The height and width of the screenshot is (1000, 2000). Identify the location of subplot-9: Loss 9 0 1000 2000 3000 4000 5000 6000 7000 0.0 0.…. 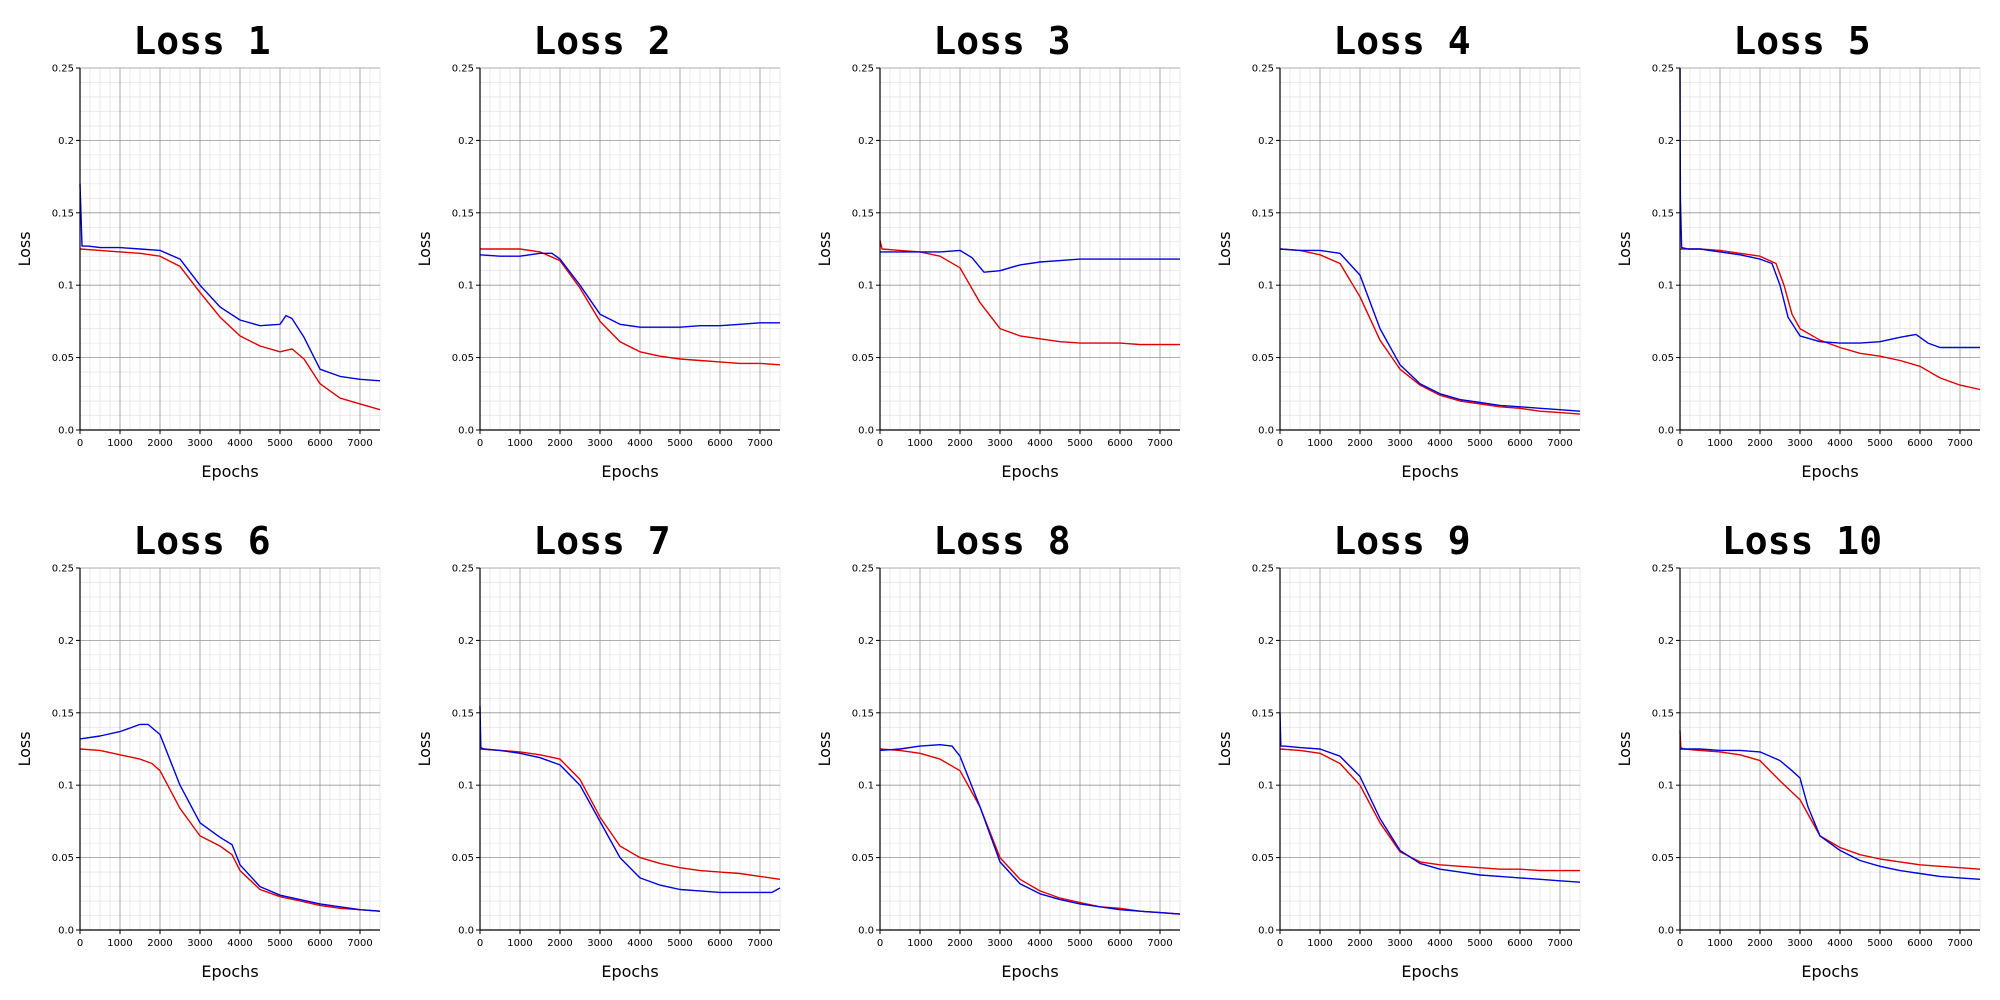
(1398, 750).